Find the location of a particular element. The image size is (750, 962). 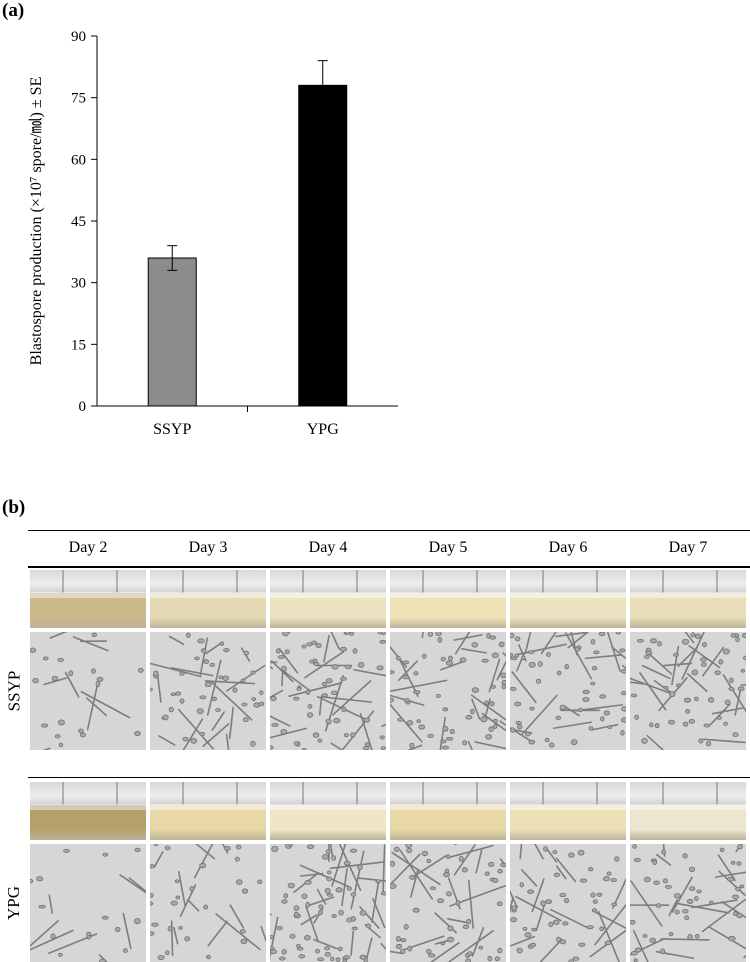

flask-photo is located at coordinates (448, 811).